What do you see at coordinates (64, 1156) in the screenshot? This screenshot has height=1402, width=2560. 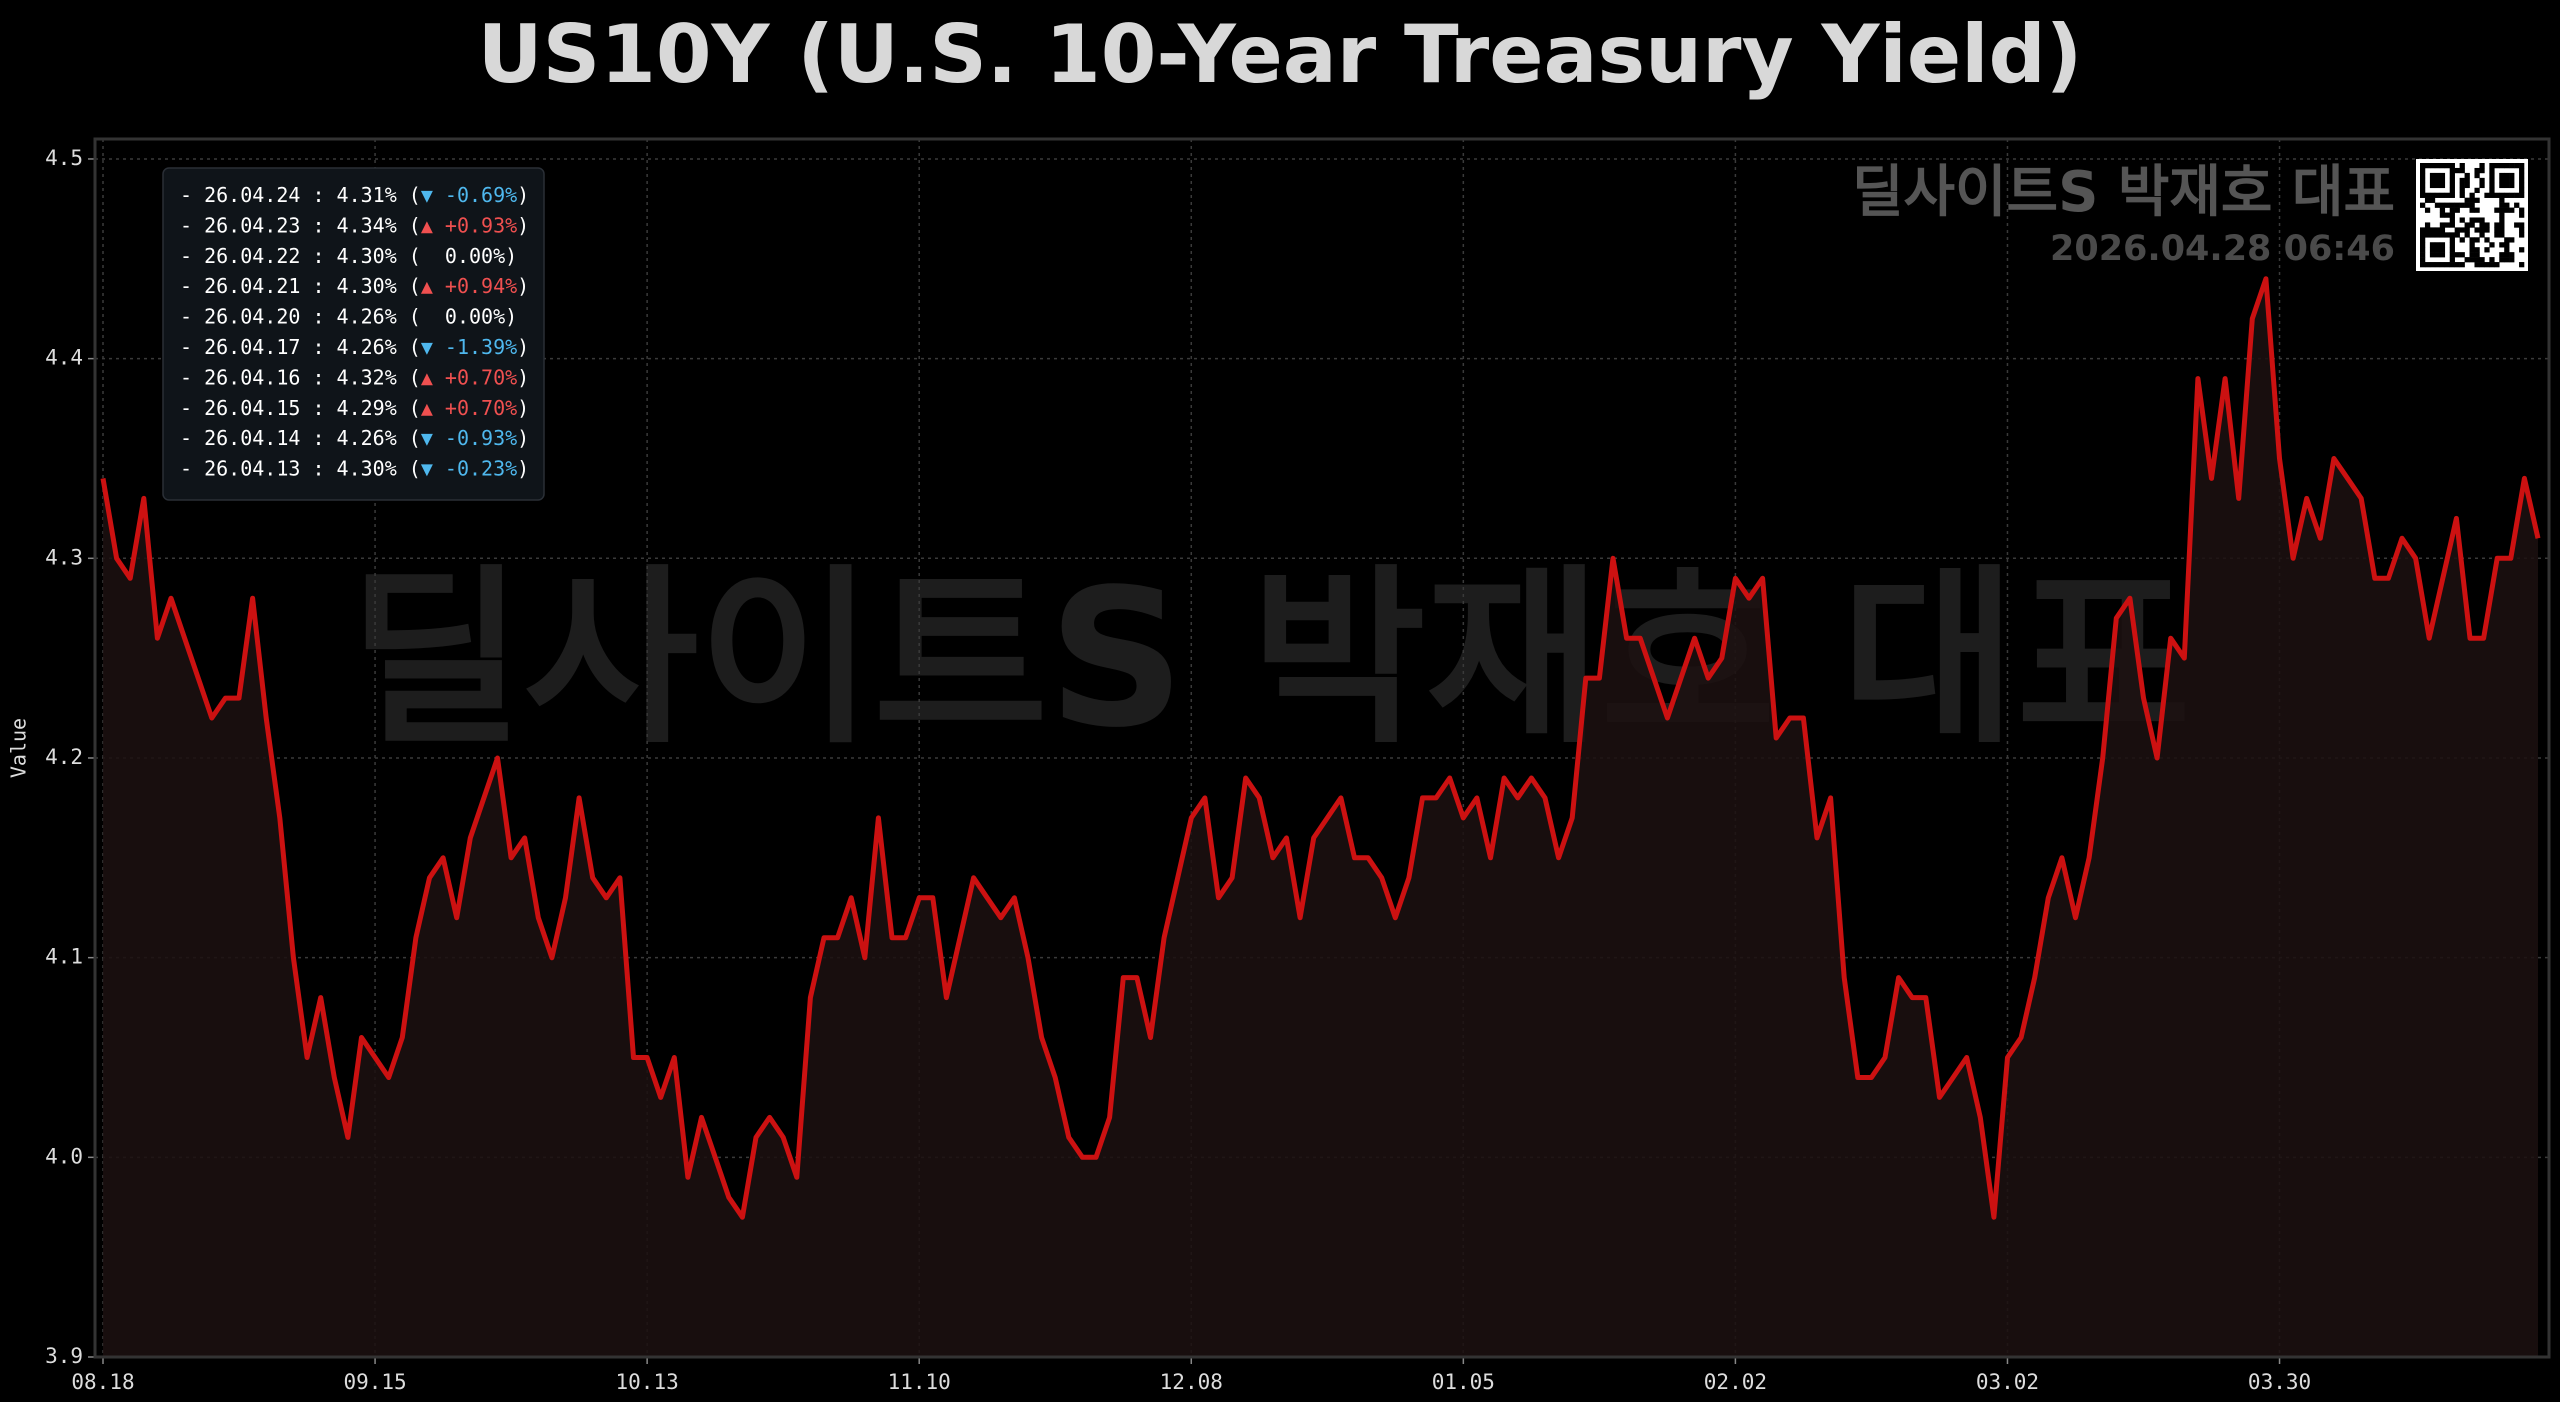 I see `y-tick-label: 4.0` at bounding box center [64, 1156].